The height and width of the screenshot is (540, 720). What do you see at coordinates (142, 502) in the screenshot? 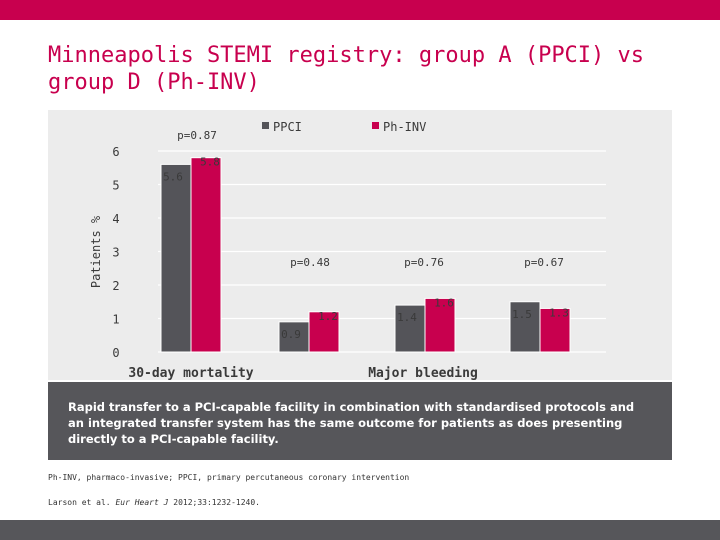
I see `reference-journal: Eur Heart J` at bounding box center [142, 502].